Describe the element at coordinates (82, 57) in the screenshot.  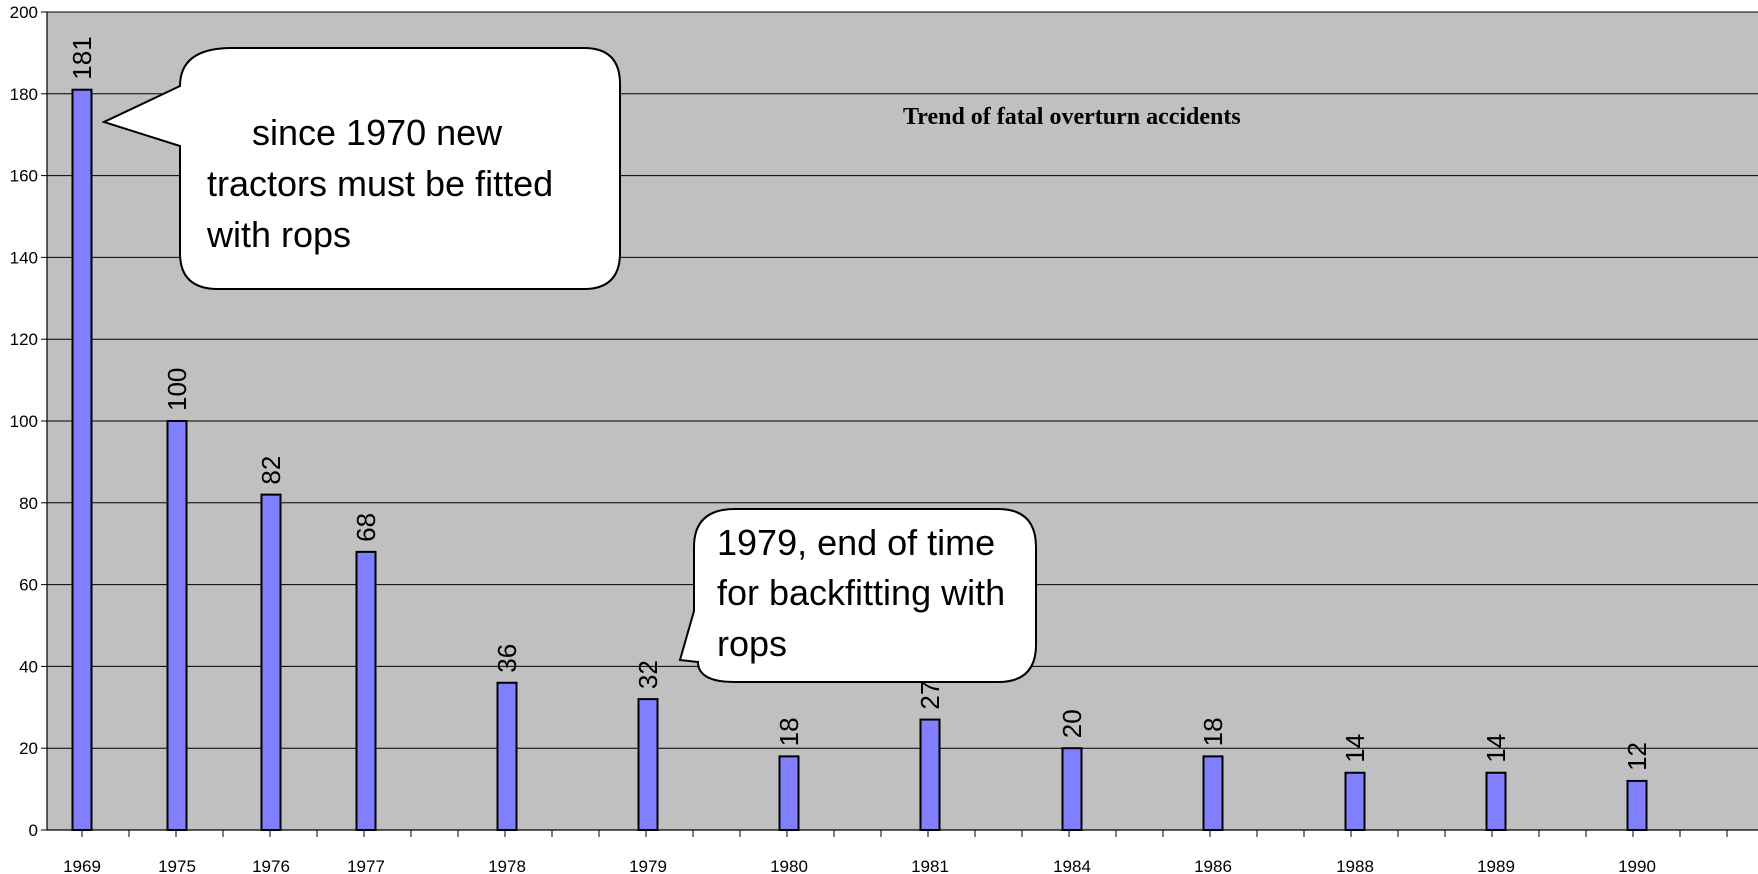
I see `data-label-1969: 181` at that location.